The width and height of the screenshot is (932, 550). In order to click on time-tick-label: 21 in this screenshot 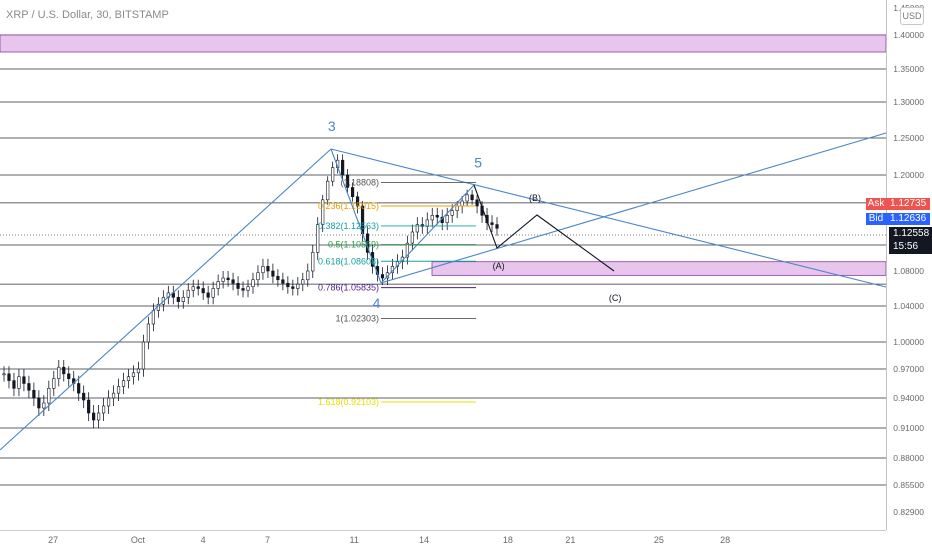, I will do `click(570, 540)`.